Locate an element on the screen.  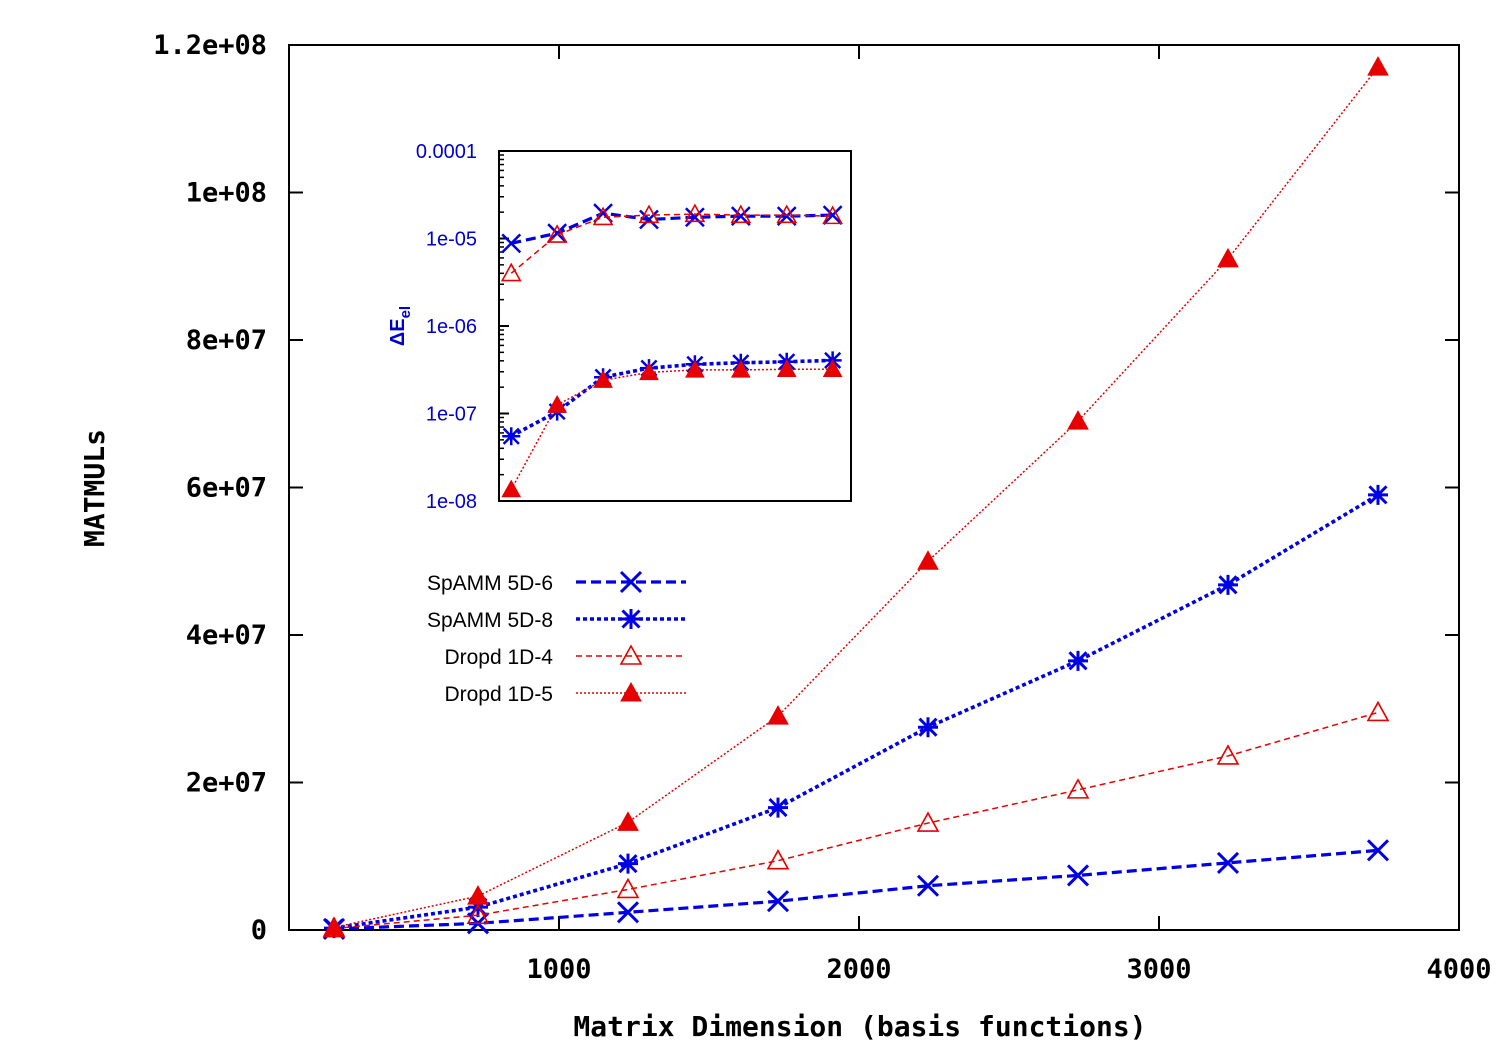
inset-y-label-sub: el is located at coordinates (405, 312).